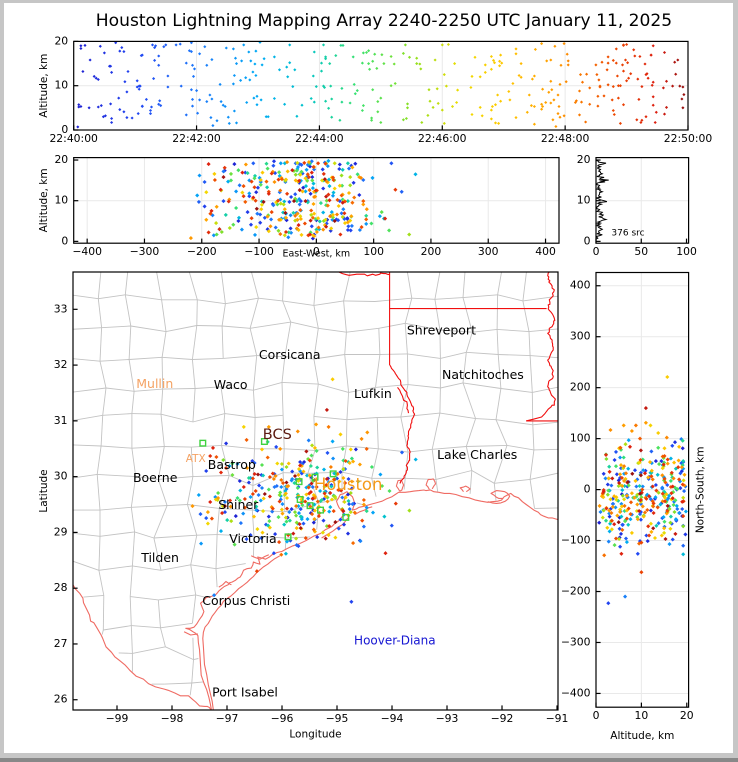 Image resolution: width=738 pixels, height=762 pixels. Describe the element at coordinates (61, 159) in the screenshot. I see `y-tick-label: 20` at that location.